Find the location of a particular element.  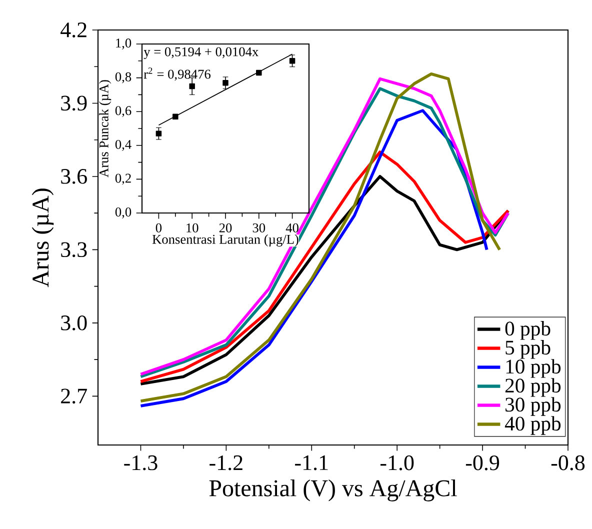

legend-label: 40 ppb is located at coordinates (532, 425).